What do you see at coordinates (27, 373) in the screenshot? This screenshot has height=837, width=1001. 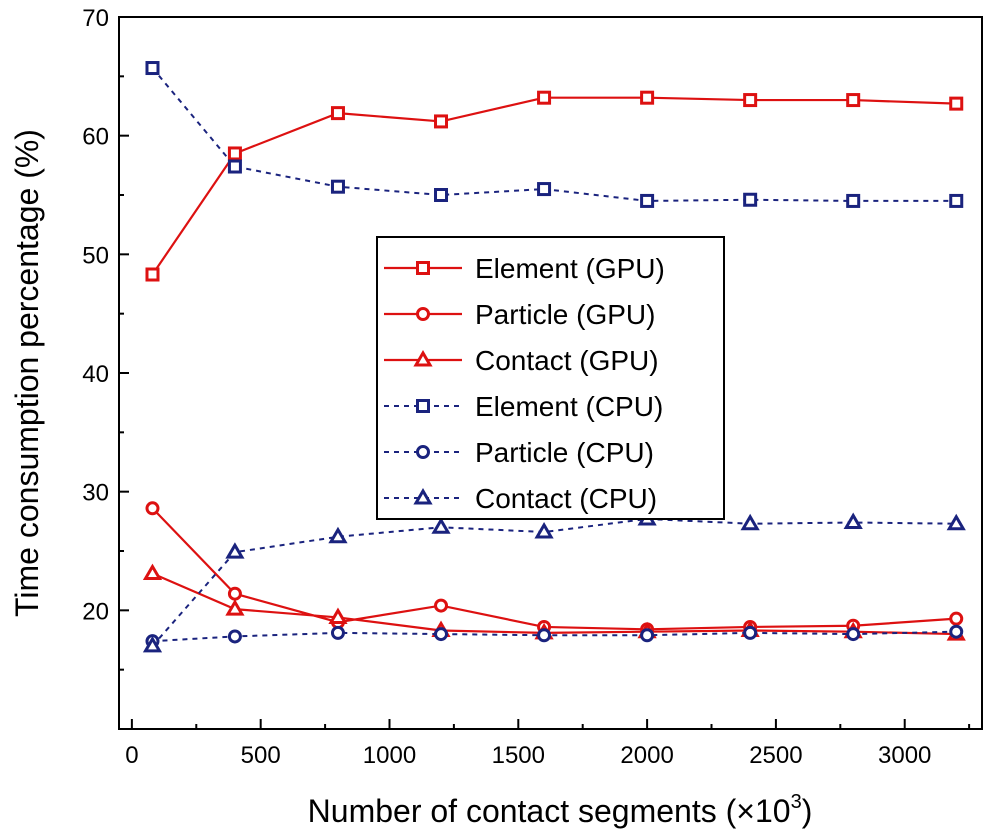 I see `y-axis-title: Time consumption percentage (%)` at bounding box center [27, 373].